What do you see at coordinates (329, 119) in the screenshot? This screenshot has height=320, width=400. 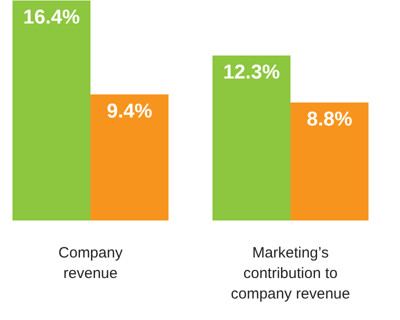 I see `data-label: 8.8%` at bounding box center [329, 119].